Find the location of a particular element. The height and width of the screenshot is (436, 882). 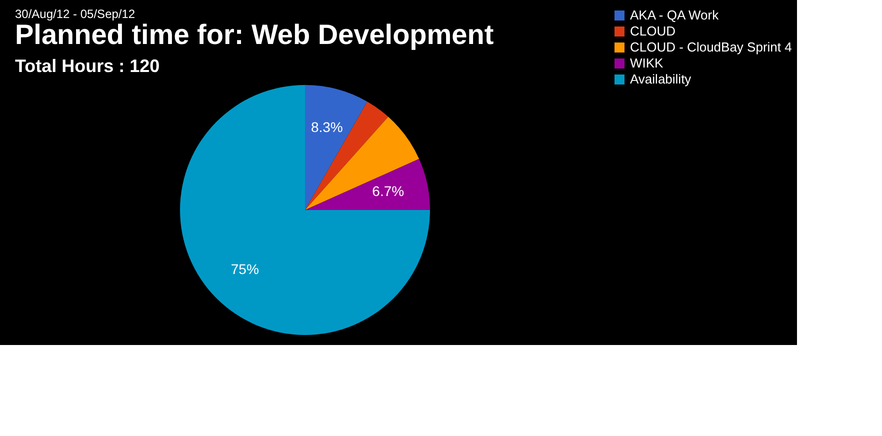

legend-label: Availability is located at coordinates (661, 79).